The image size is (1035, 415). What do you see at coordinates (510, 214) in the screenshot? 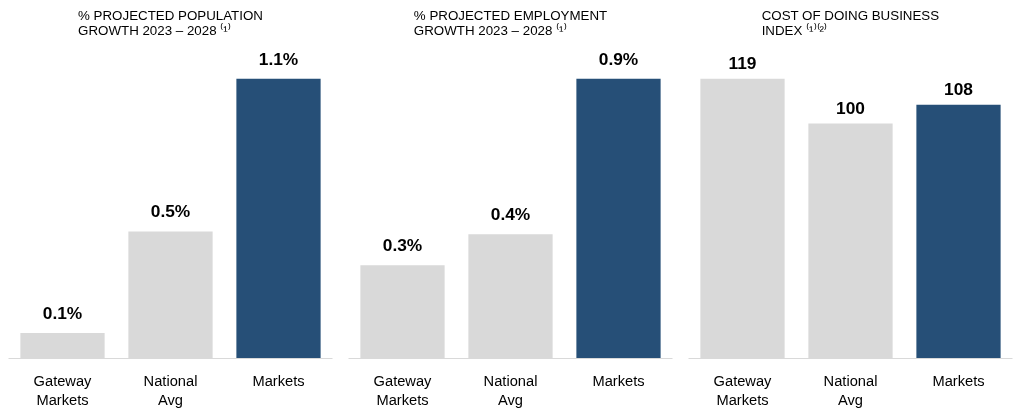
I see `data-label: 0.4%` at bounding box center [510, 214].